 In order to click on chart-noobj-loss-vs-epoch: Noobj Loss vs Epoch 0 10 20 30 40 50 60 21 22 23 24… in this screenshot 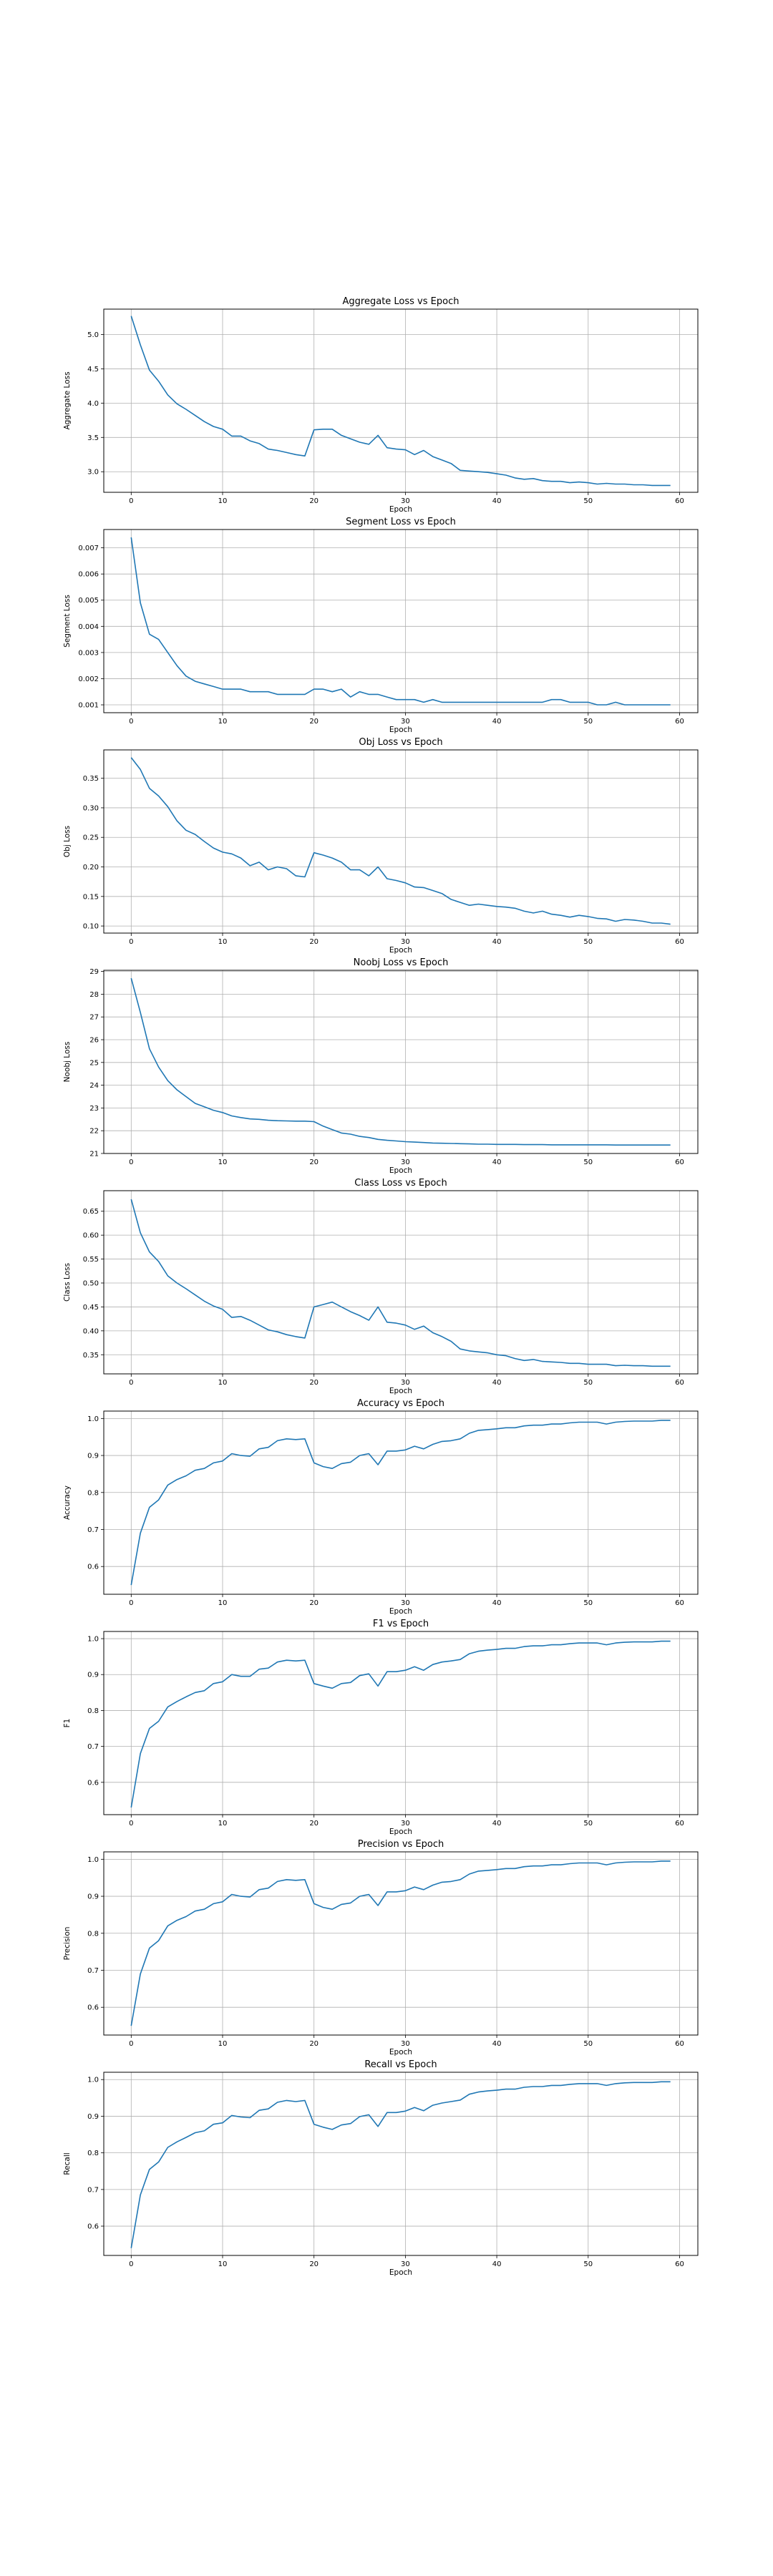, I will do `click(381, 1066)`.